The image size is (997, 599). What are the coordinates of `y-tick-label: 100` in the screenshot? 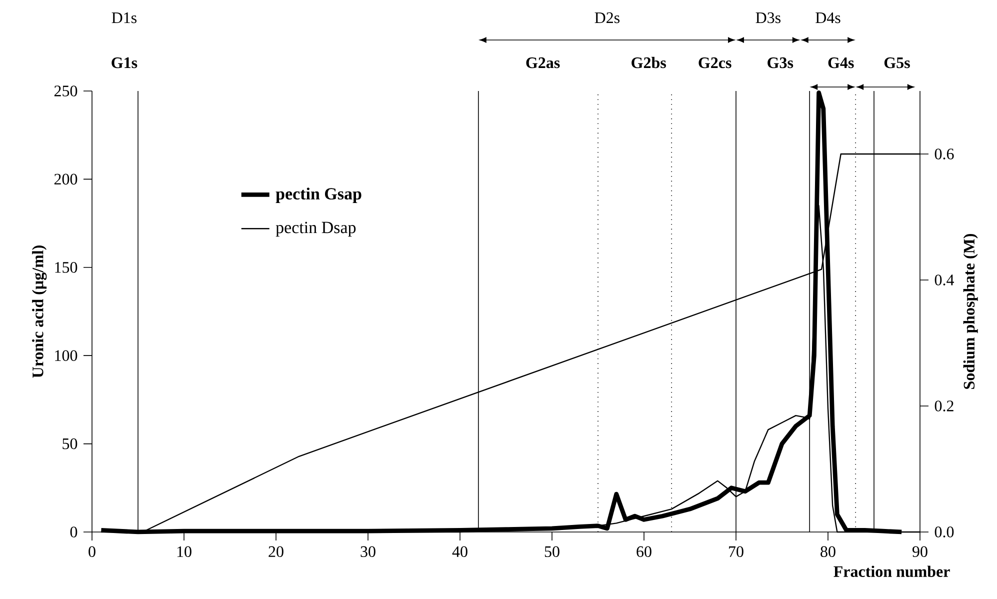 It's located at (66, 355).